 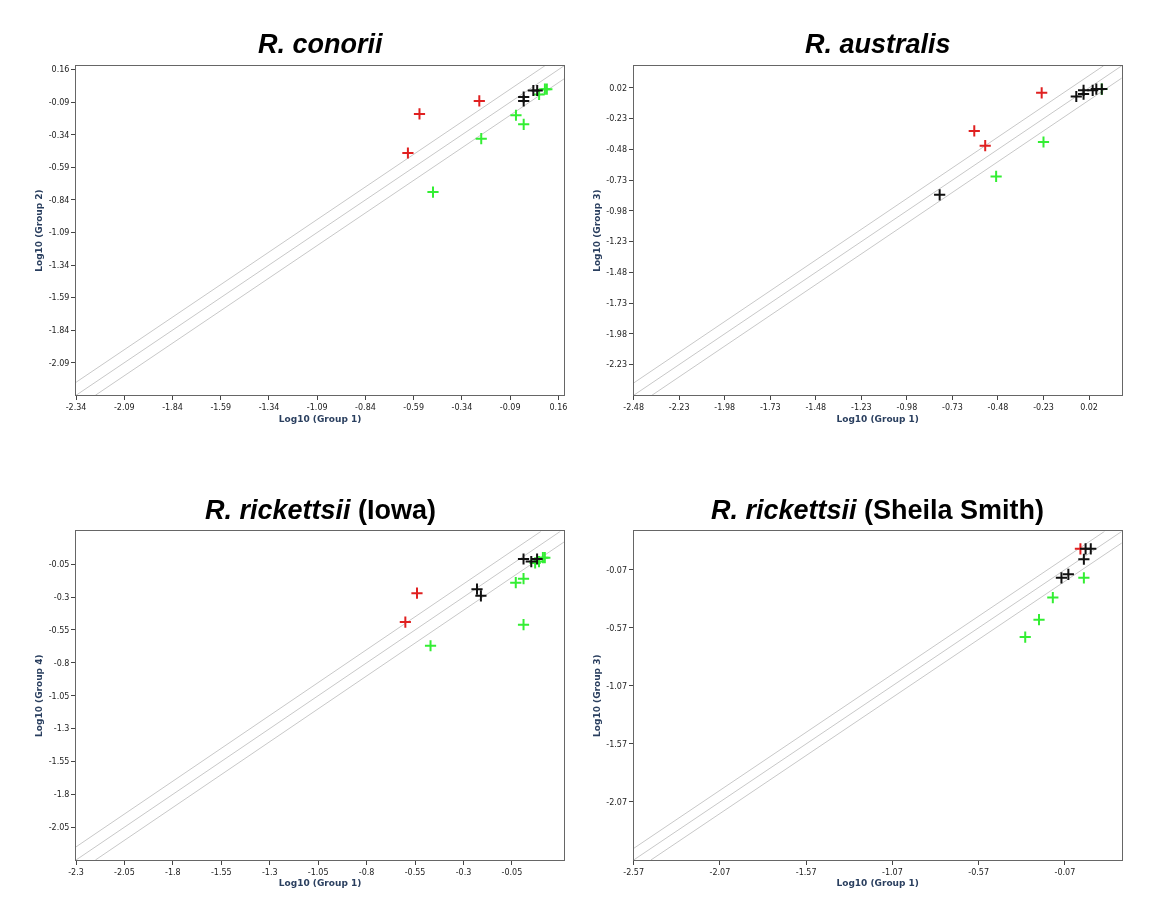 What do you see at coordinates (61, 729) in the screenshot?
I see `y-tick-label: -1.3` at bounding box center [61, 729].